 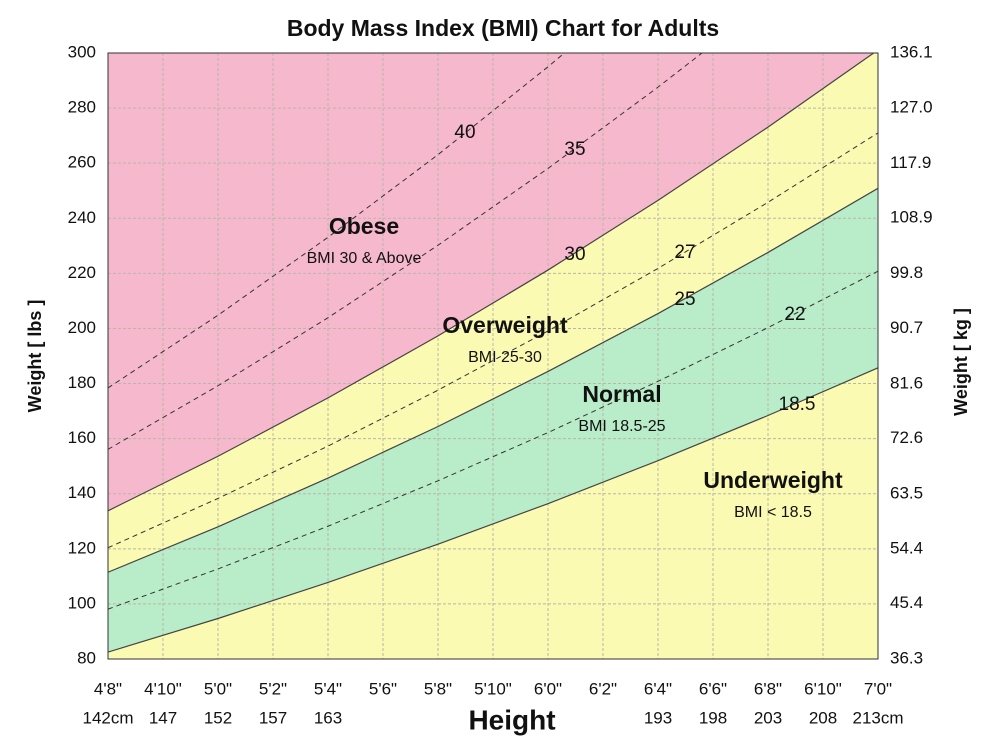 What do you see at coordinates (82, 217) in the screenshot?
I see `y-tick-label: 240` at bounding box center [82, 217].